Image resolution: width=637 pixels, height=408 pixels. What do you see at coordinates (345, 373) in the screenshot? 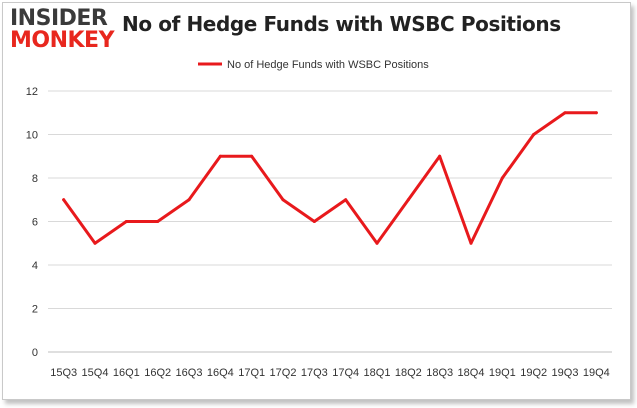
I see `x-tick-label: 17Q4` at bounding box center [345, 373].